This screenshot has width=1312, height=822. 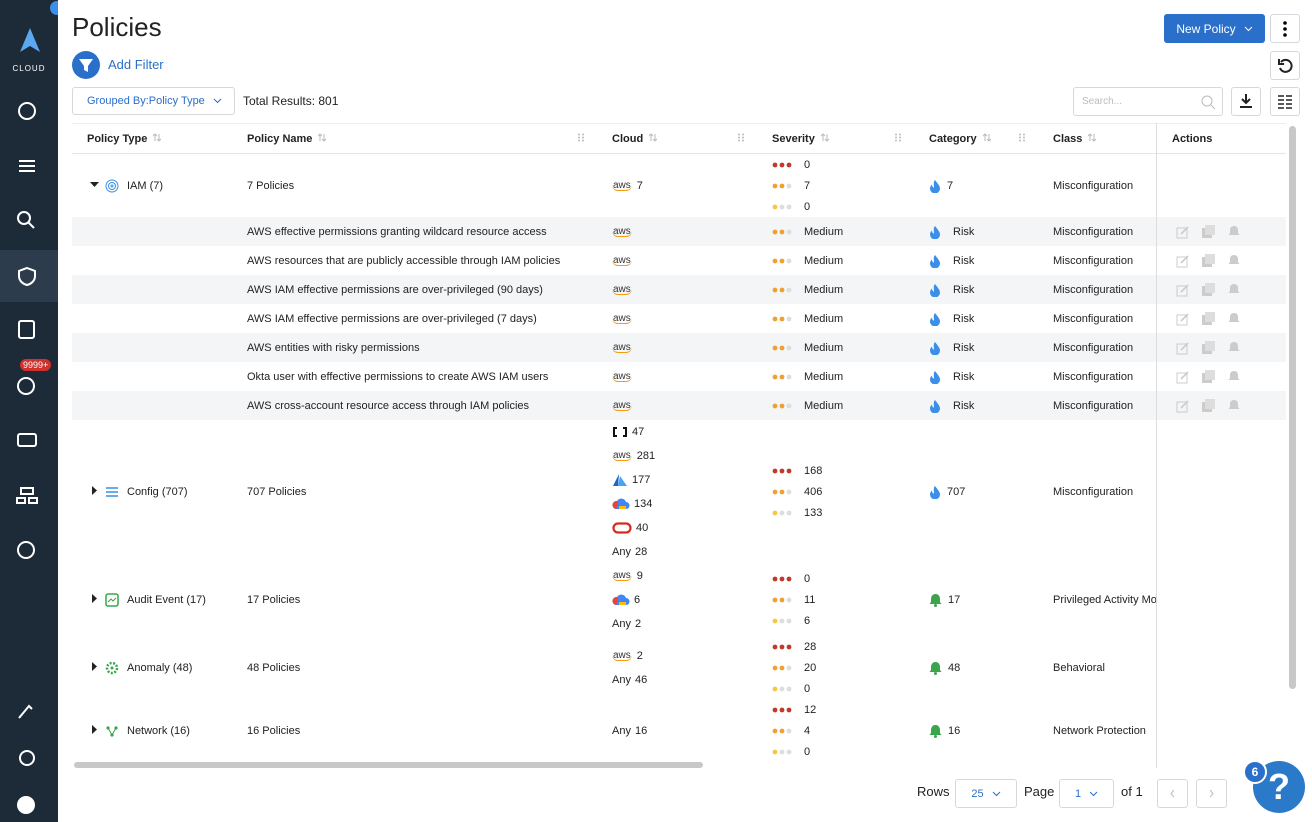 What do you see at coordinates (1292, 407) in the screenshot?
I see `vertical-scrollbar` at bounding box center [1292, 407].